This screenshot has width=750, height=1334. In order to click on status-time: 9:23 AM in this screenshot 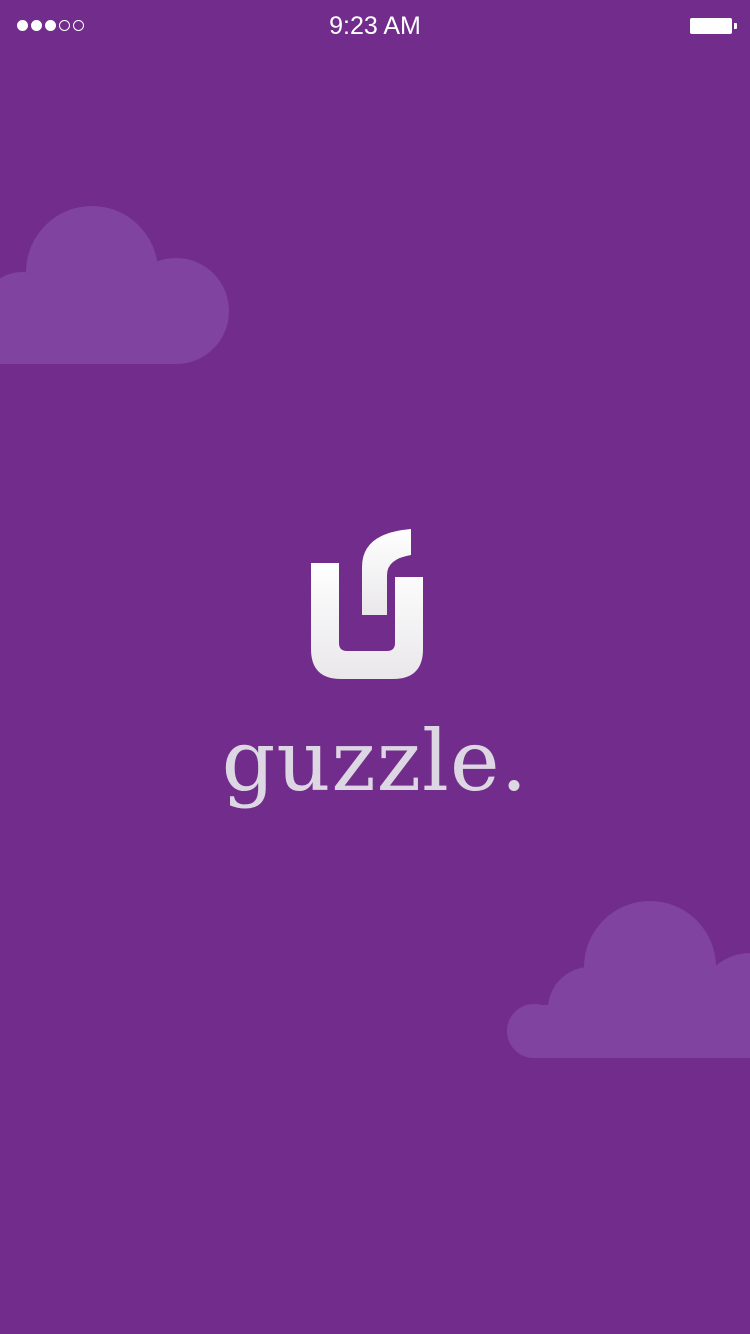, I will do `click(375, 26)`.